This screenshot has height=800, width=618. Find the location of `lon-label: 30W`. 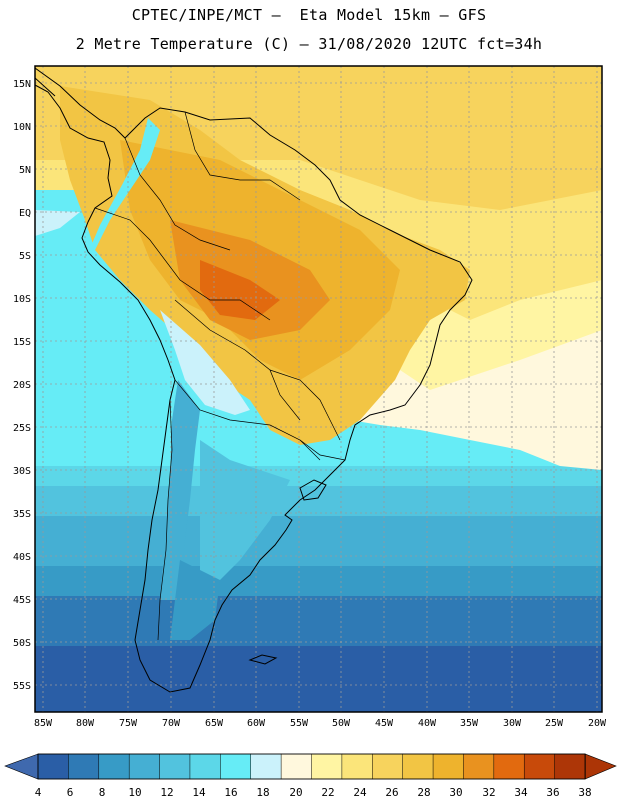

lon-label: 30W is located at coordinates (512, 723).